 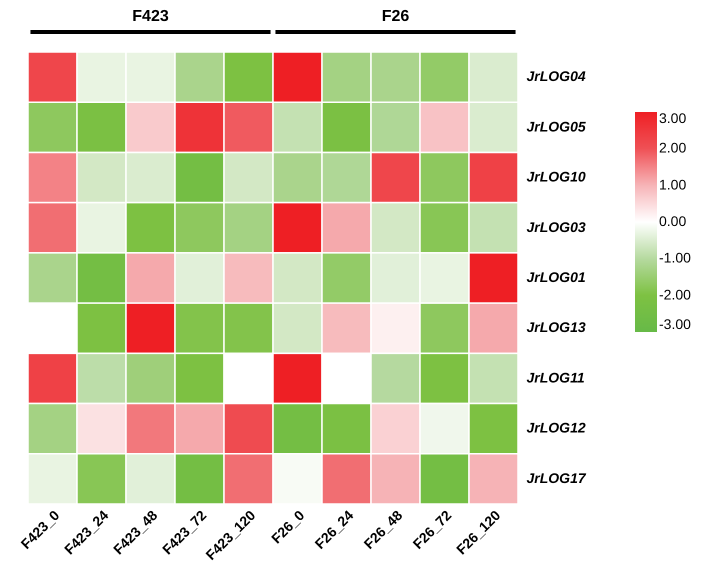 I want to click on text: F26, so click(x=396, y=16).